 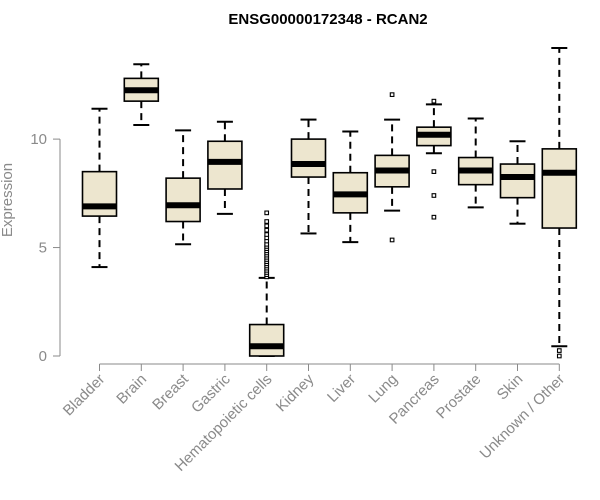 I want to click on box-group-breast, so click(x=183, y=187).